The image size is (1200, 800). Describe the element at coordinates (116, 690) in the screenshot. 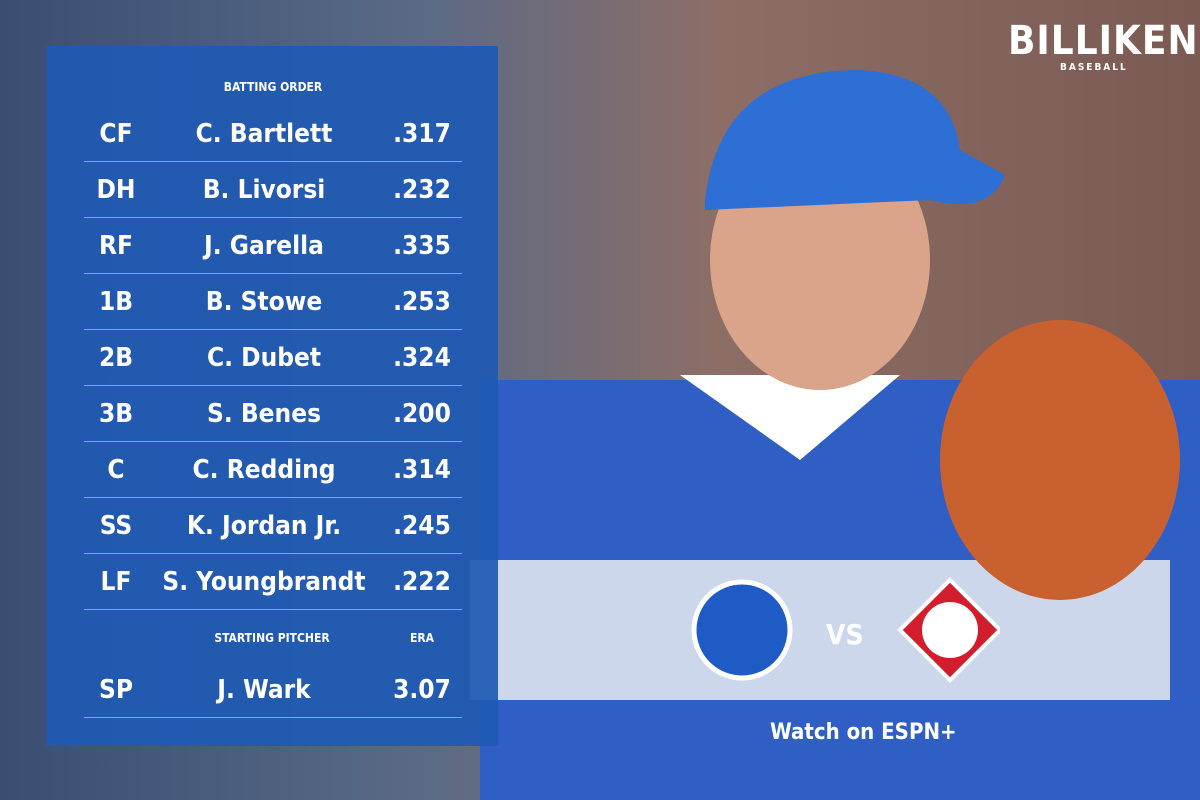

I see `position: SP` at that location.